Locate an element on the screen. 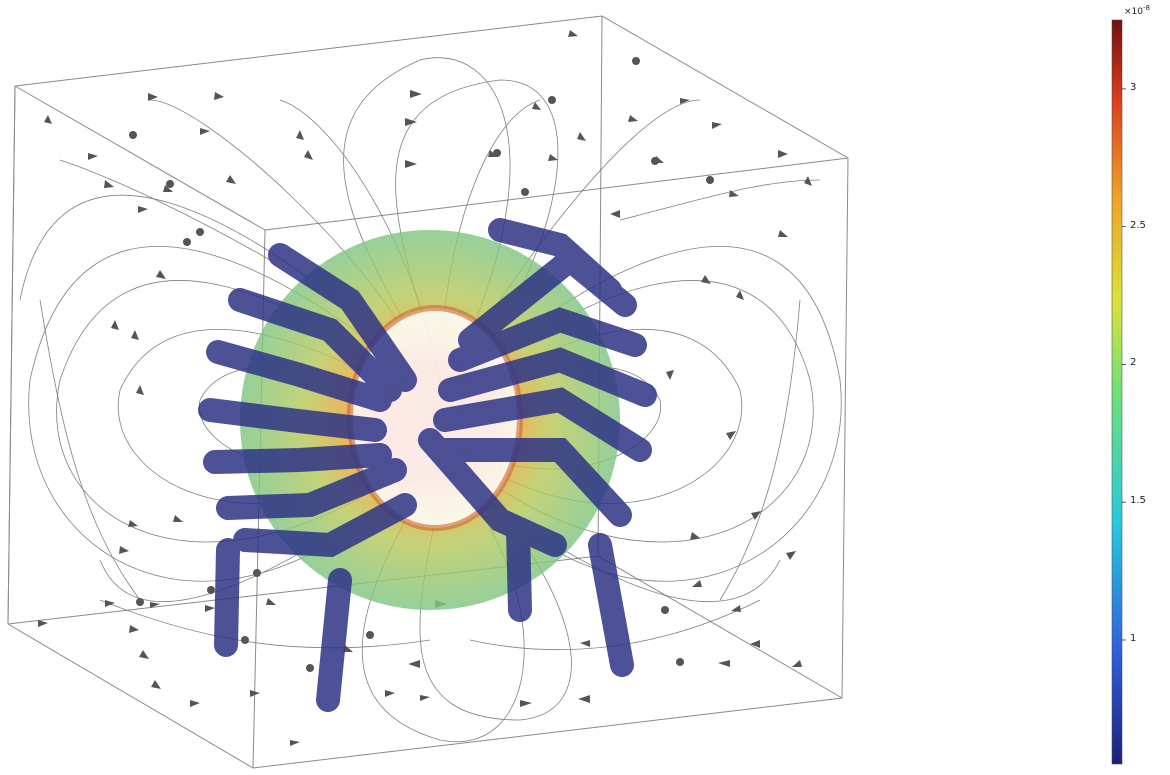  colorbar-scale is located at coordinates (1118, 392).